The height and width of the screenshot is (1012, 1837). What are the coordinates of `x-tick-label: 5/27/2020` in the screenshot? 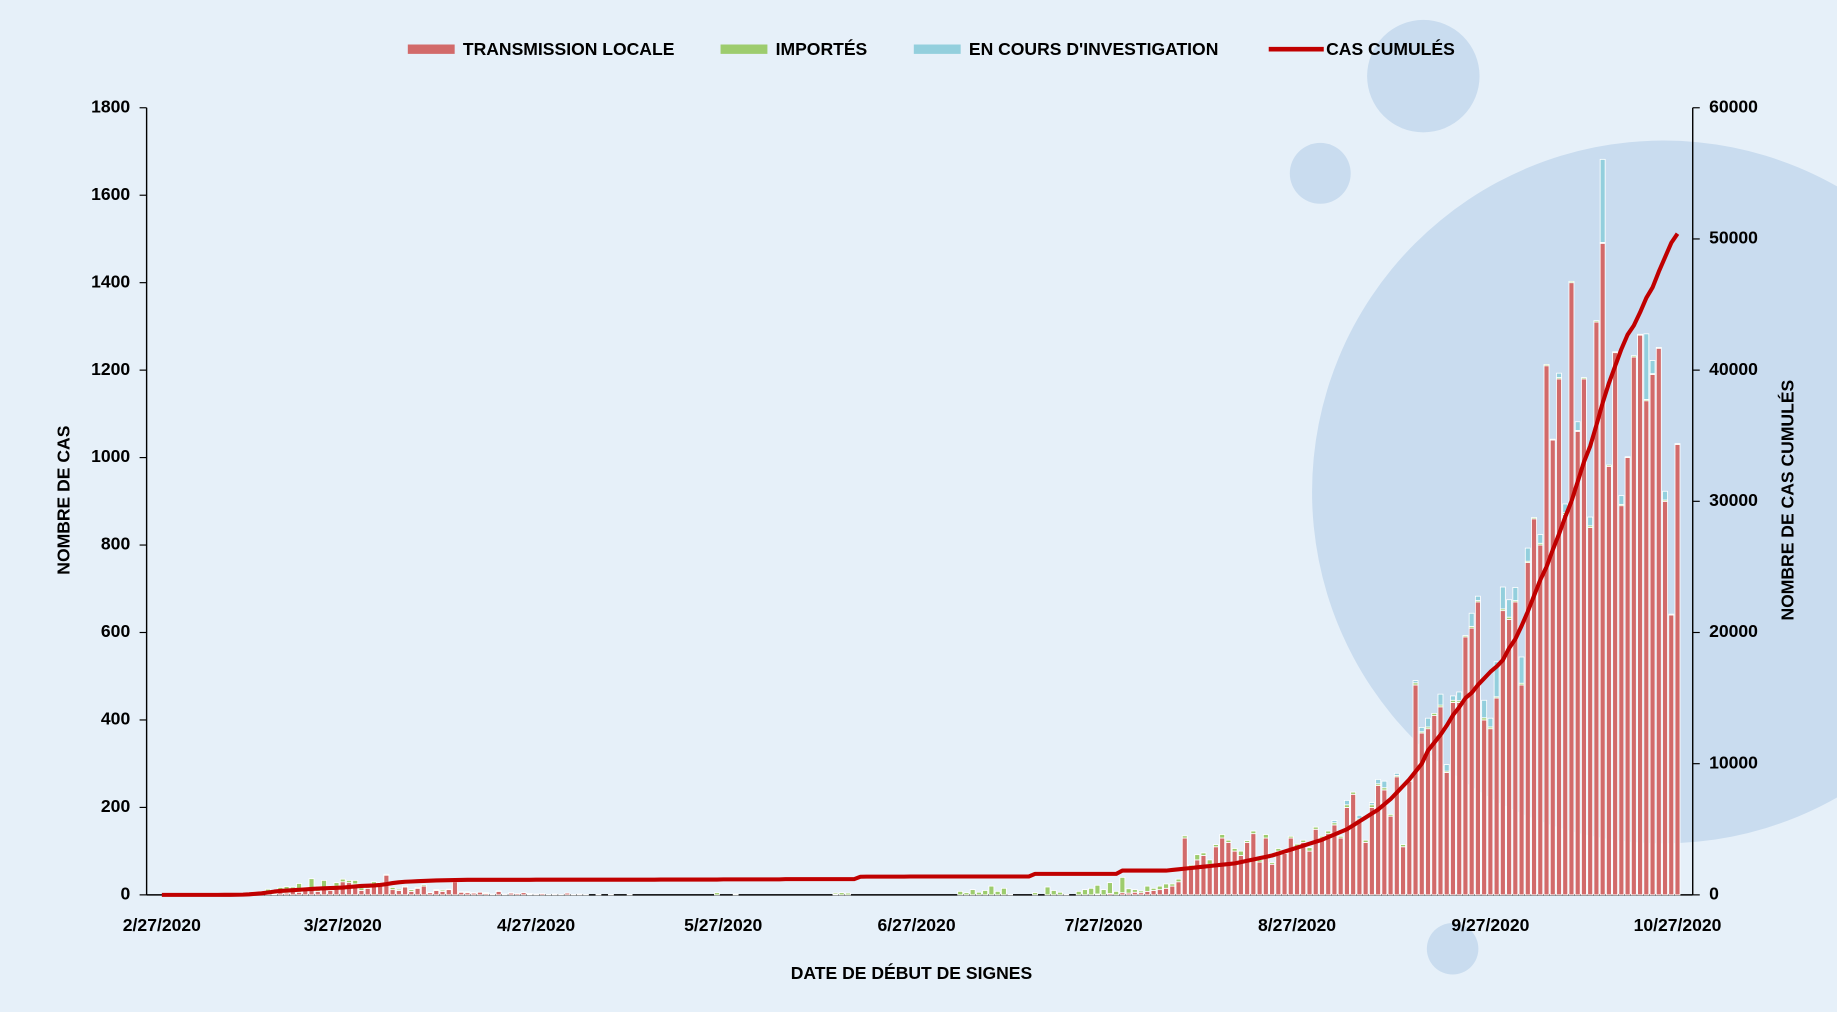 It's located at (723, 925).